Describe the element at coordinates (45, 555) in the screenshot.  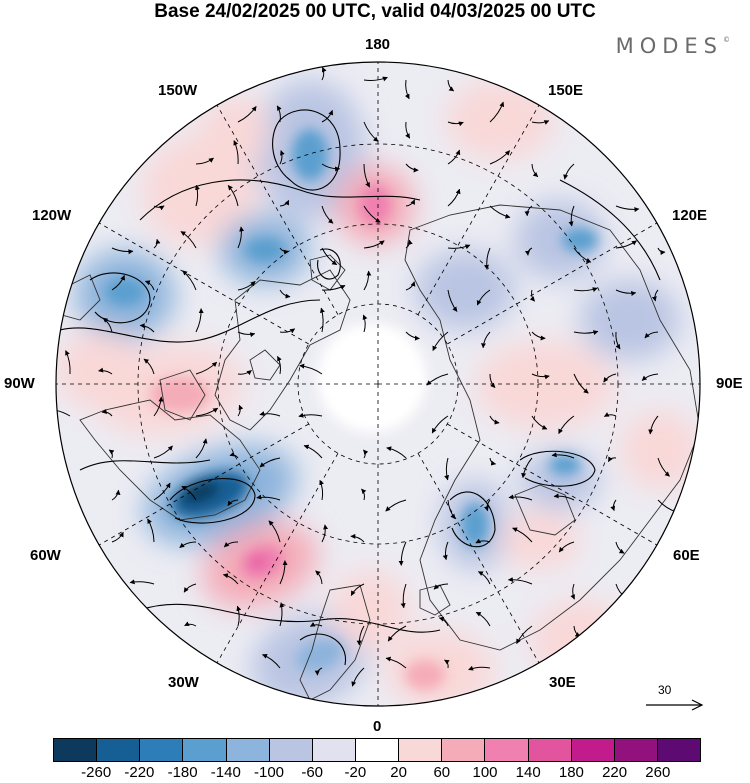
I see `label-60w: 60W` at that location.